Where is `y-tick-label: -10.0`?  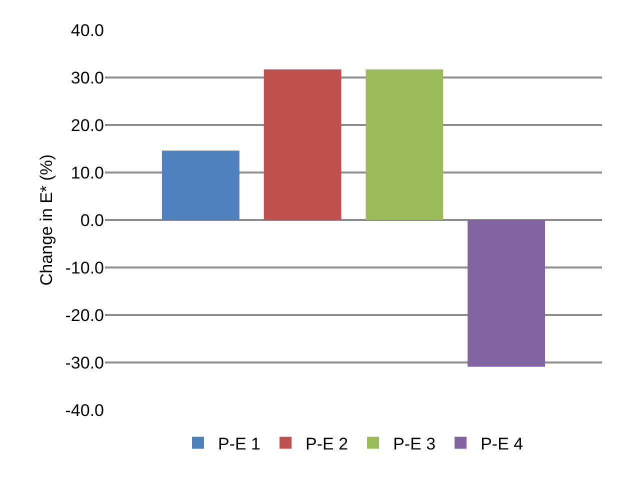
y-tick-label: -10.0 is located at coordinates (84, 268).